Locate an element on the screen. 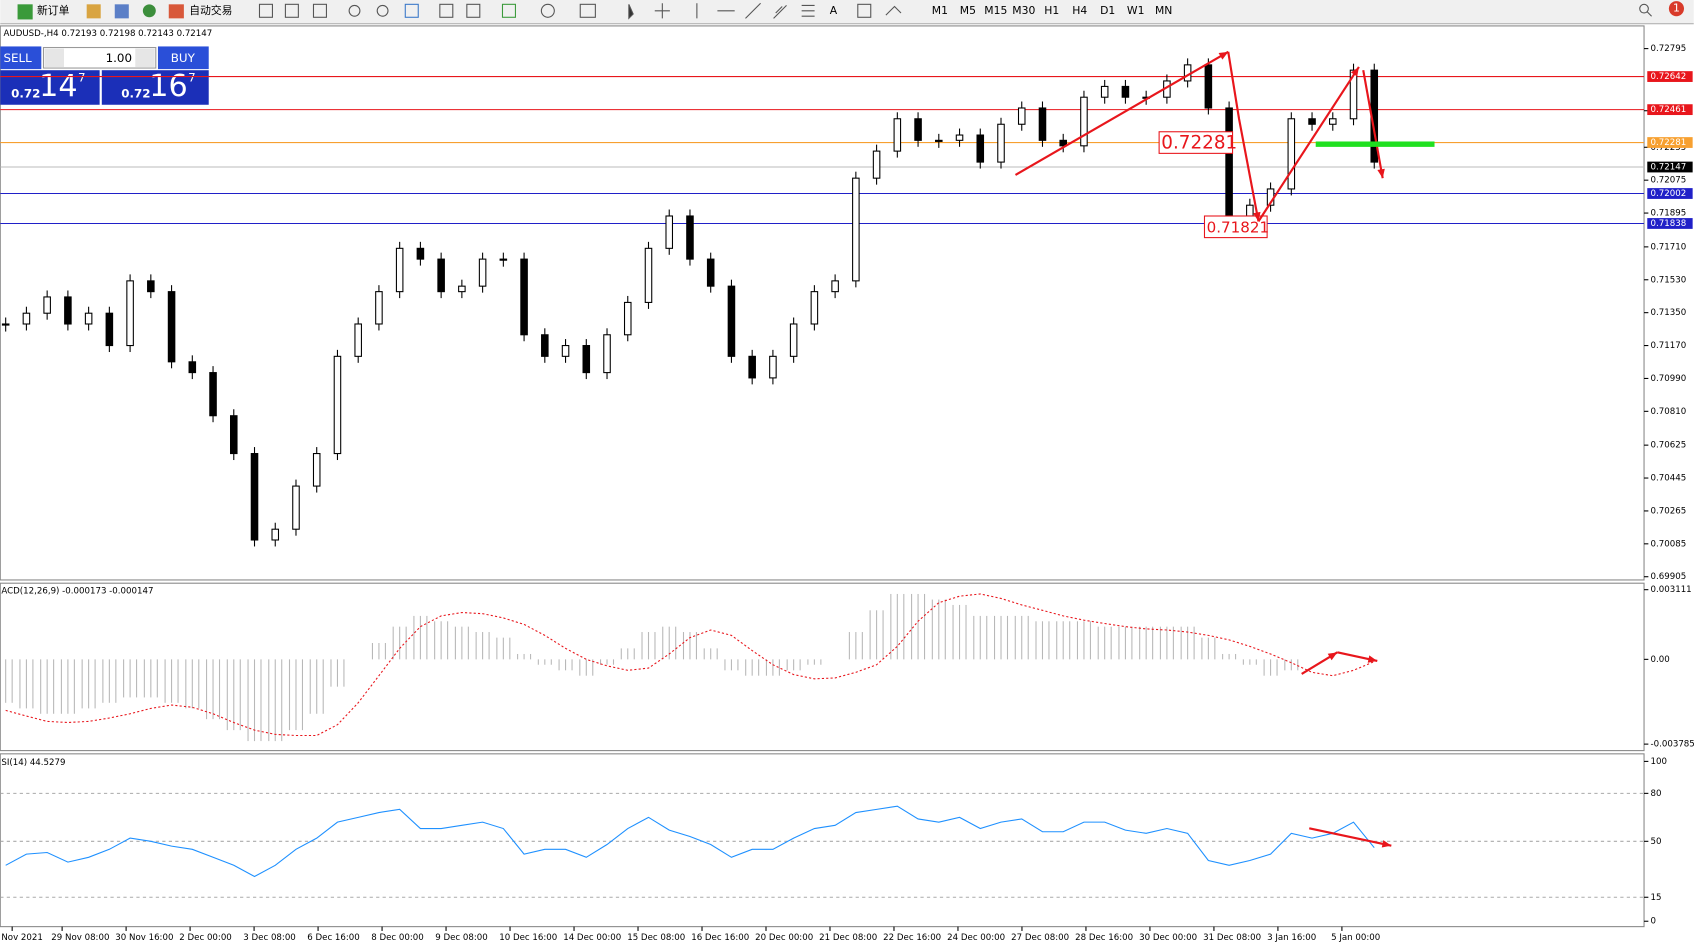  timeframe-button: MN is located at coordinates (1163, 10).